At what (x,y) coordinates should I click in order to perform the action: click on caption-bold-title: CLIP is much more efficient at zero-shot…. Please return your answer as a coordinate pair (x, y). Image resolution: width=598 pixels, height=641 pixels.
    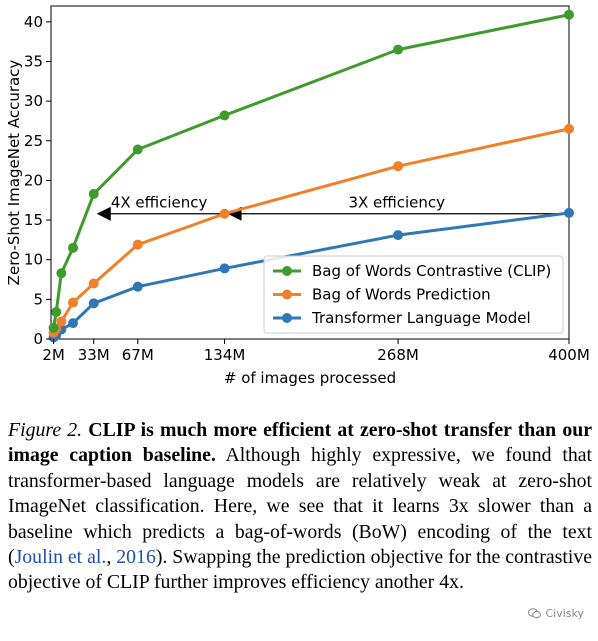
    Looking at the image, I should click on (300, 443).